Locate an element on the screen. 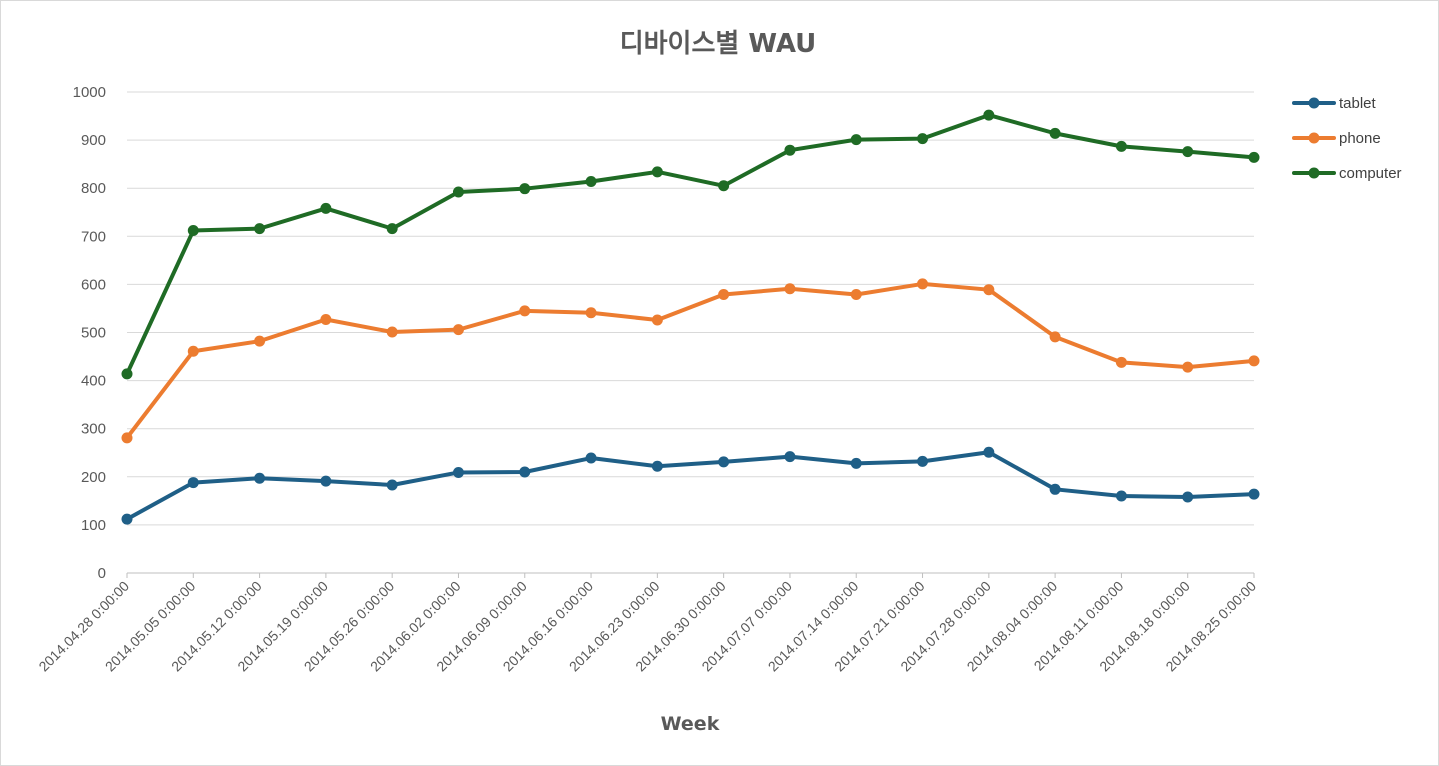 The width and height of the screenshot is (1439, 766). series-tablet is located at coordinates (690, 485).